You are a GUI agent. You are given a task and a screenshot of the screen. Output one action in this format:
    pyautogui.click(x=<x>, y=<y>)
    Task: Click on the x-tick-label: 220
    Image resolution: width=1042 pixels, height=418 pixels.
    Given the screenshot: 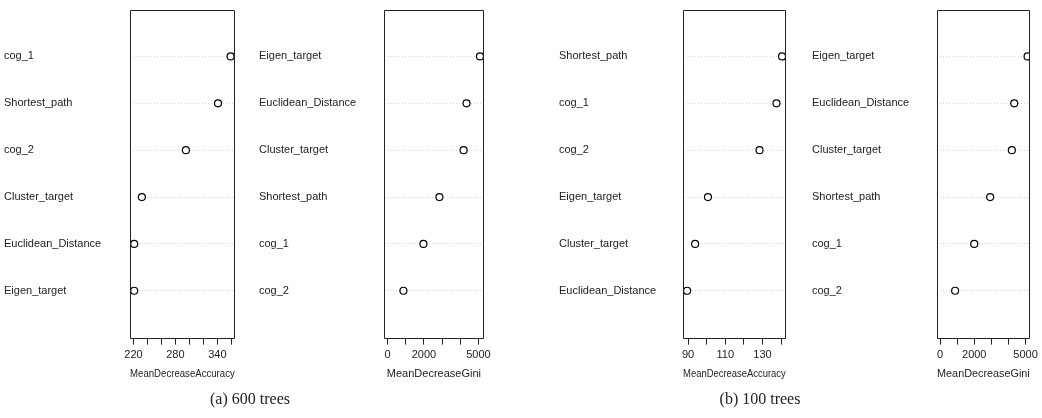 What is the action you would take?
    pyautogui.click(x=133, y=354)
    